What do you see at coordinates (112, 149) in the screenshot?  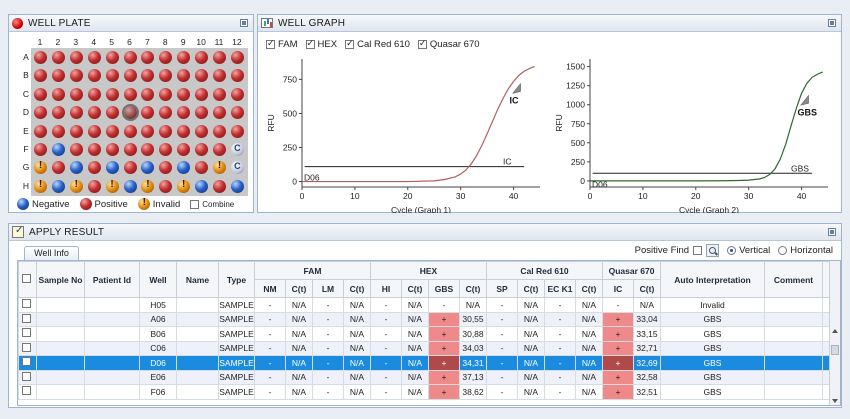 I see `well-F5` at bounding box center [112, 149].